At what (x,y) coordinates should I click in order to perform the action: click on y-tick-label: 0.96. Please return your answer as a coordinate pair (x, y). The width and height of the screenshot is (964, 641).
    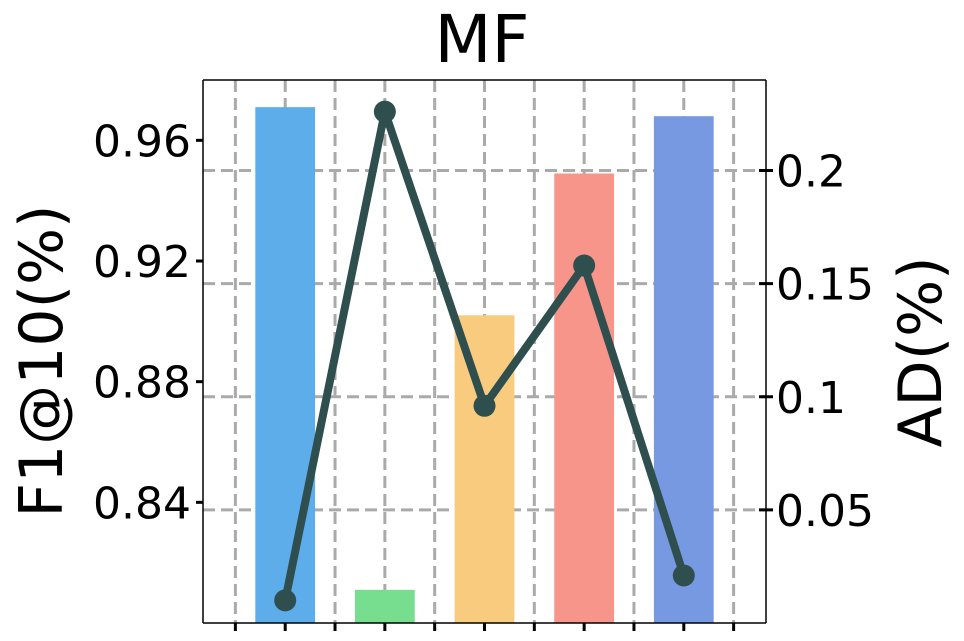
    Looking at the image, I should click on (142, 141).